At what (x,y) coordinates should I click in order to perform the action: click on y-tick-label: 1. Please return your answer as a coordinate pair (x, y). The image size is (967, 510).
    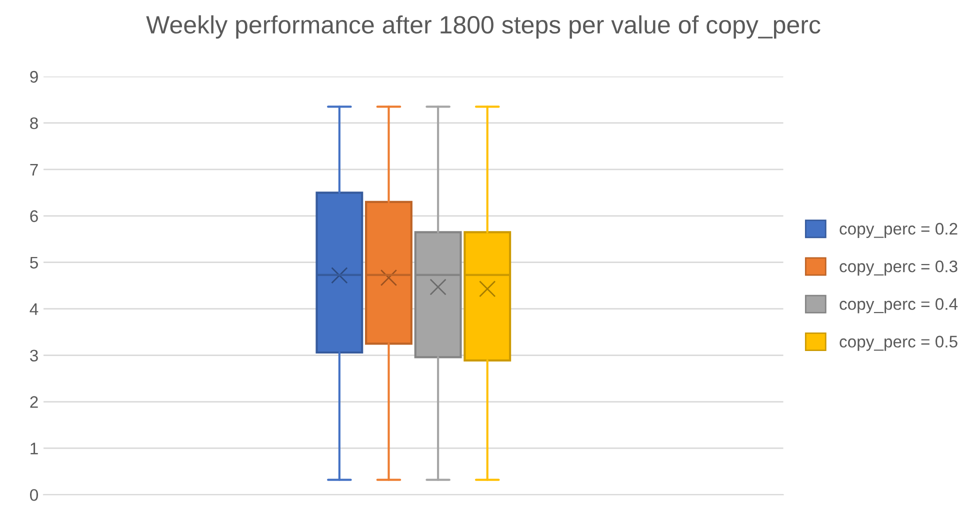
    Looking at the image, I should click on (34, 448).